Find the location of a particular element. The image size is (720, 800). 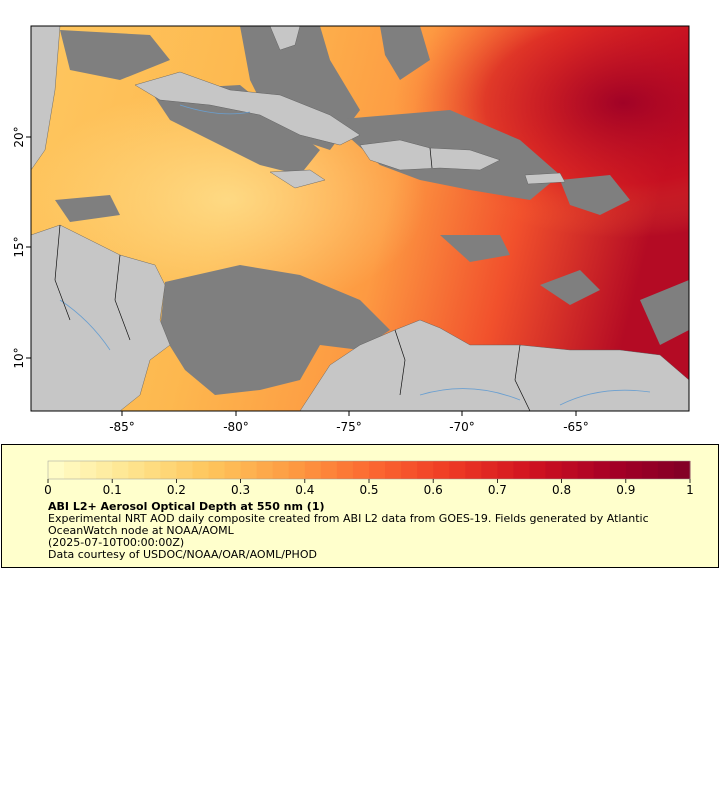

x-tick-label: -65° is located at coordinates (576, 427).